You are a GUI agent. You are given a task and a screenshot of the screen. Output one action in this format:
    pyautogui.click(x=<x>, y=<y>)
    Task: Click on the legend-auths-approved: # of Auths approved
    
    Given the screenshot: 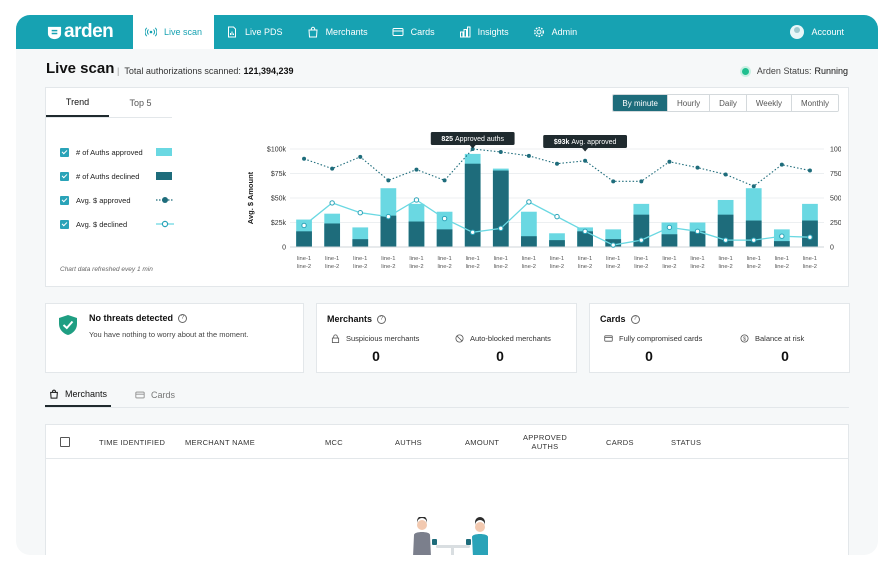 What is the action you would take?
    pyautogui.click(x=125, y=152)
    